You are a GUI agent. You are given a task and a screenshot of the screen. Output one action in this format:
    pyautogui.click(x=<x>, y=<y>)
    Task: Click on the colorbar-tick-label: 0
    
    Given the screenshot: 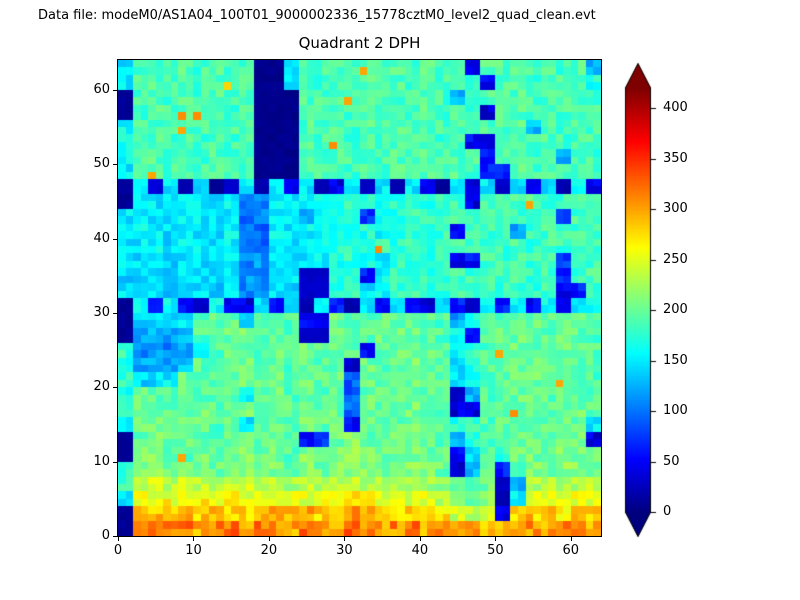 What is the action you would take?
    pyautogui.click(x=667, y=511)
    